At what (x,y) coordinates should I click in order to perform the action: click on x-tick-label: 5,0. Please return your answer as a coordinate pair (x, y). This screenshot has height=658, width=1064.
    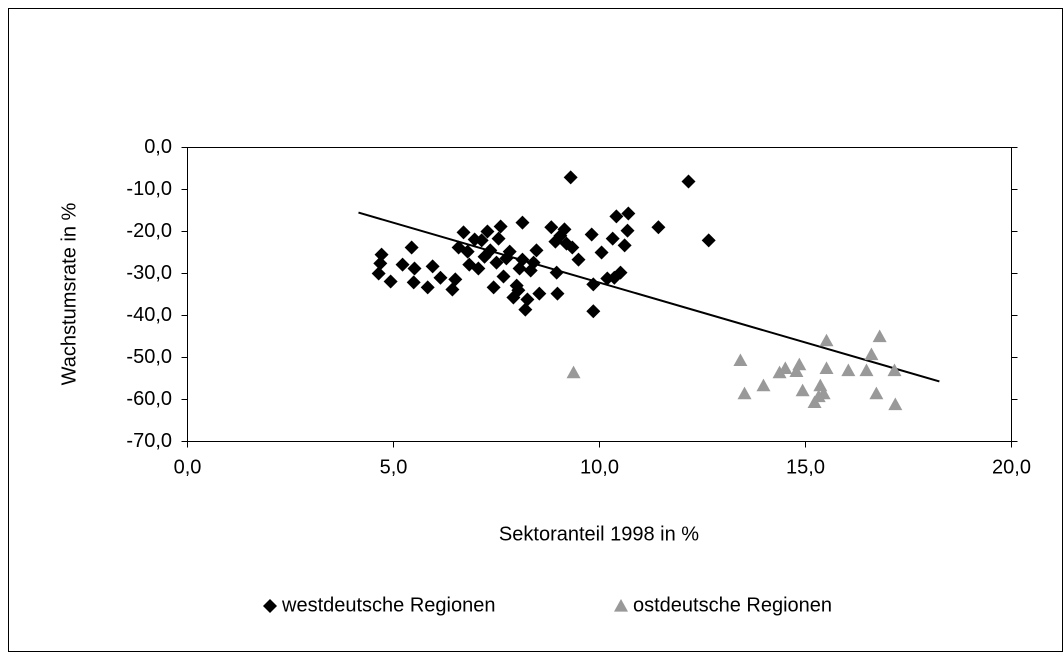
    Looking at the image, I should click on (394, 467).